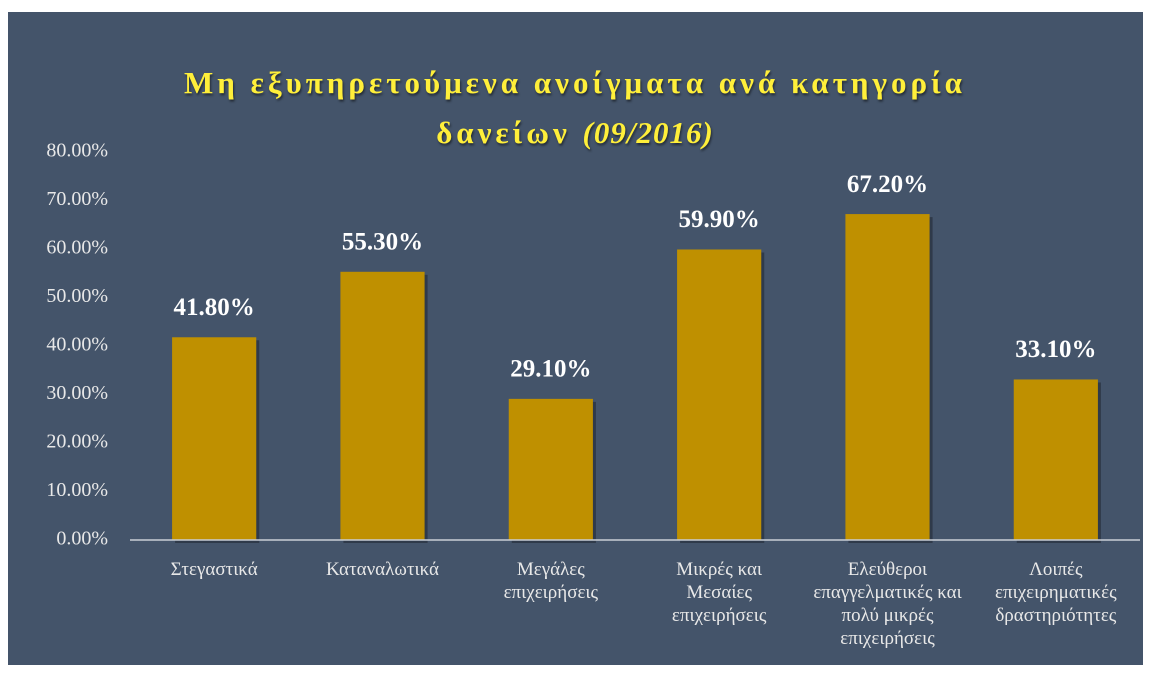  What do you see at coordinates (719, 219) in the screenshot?
I see `data-label: 59.90%` at bounding box center [719, 219].